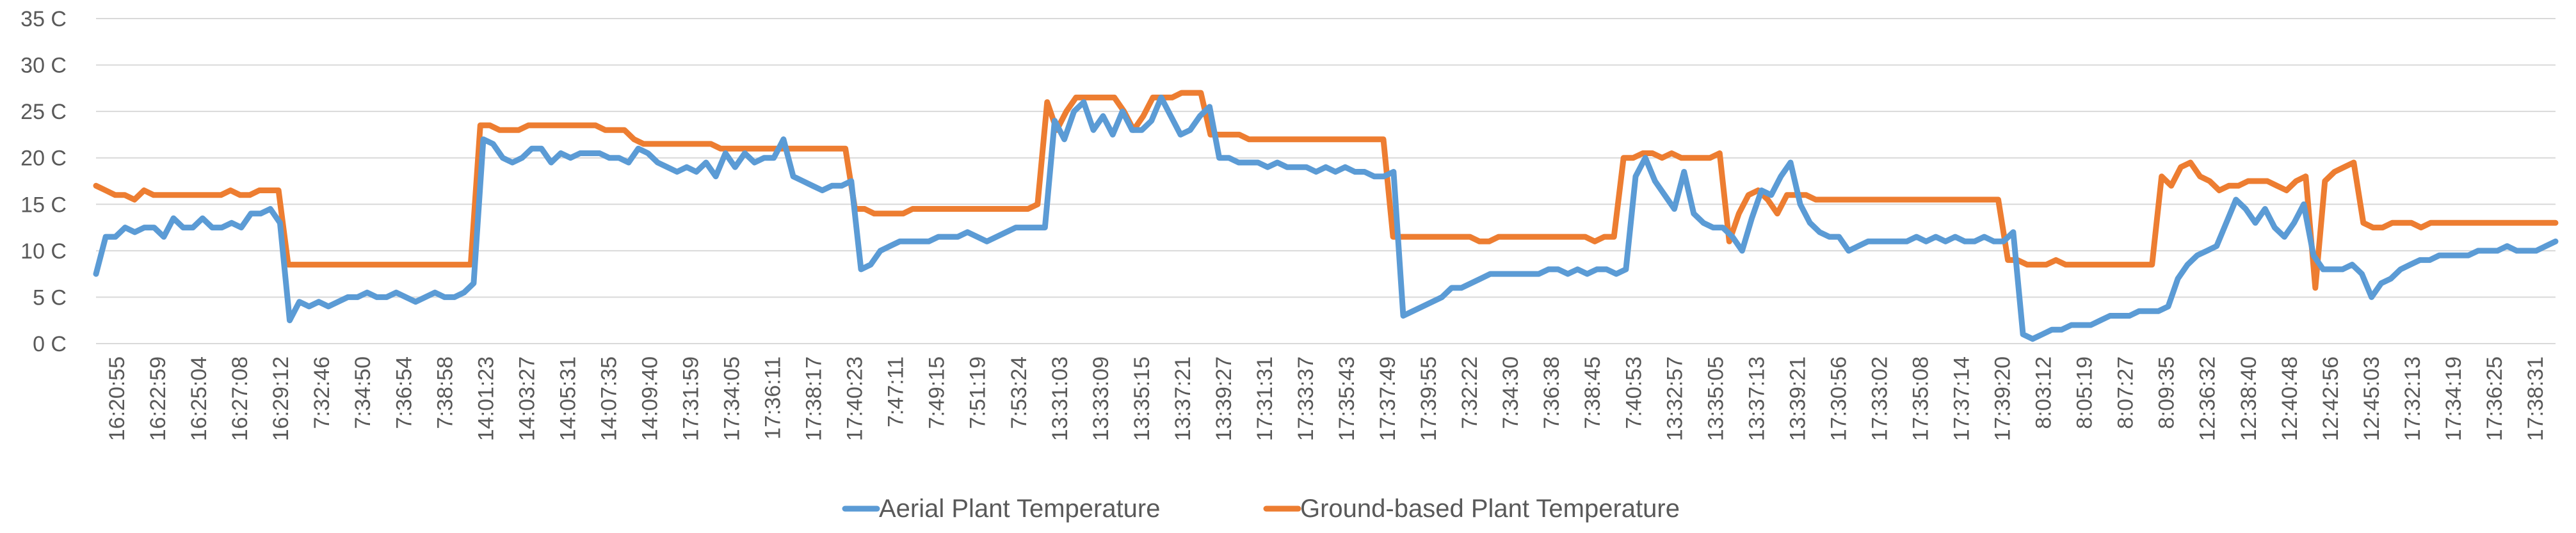 This screenshot has height=533, width=2576. What do you see at coordinates (1756, 398) in the screenshot?
I see `x-tick-label: 13:37:13` at bounding box center [1756, 398].